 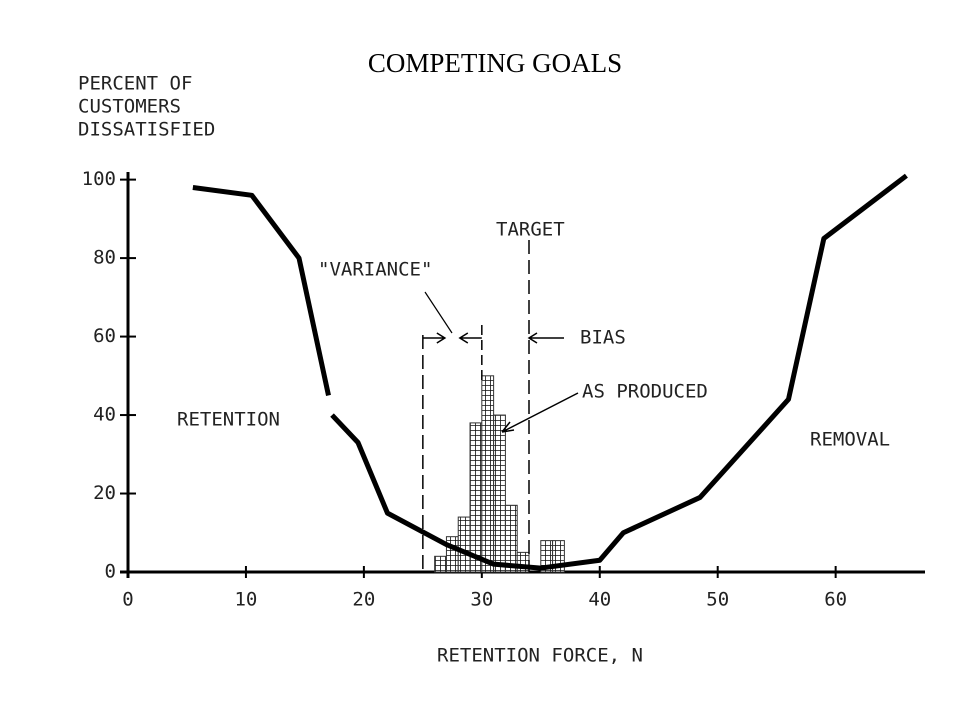 I want to click on y-tick-label: 20, so click(x=104, y=493).